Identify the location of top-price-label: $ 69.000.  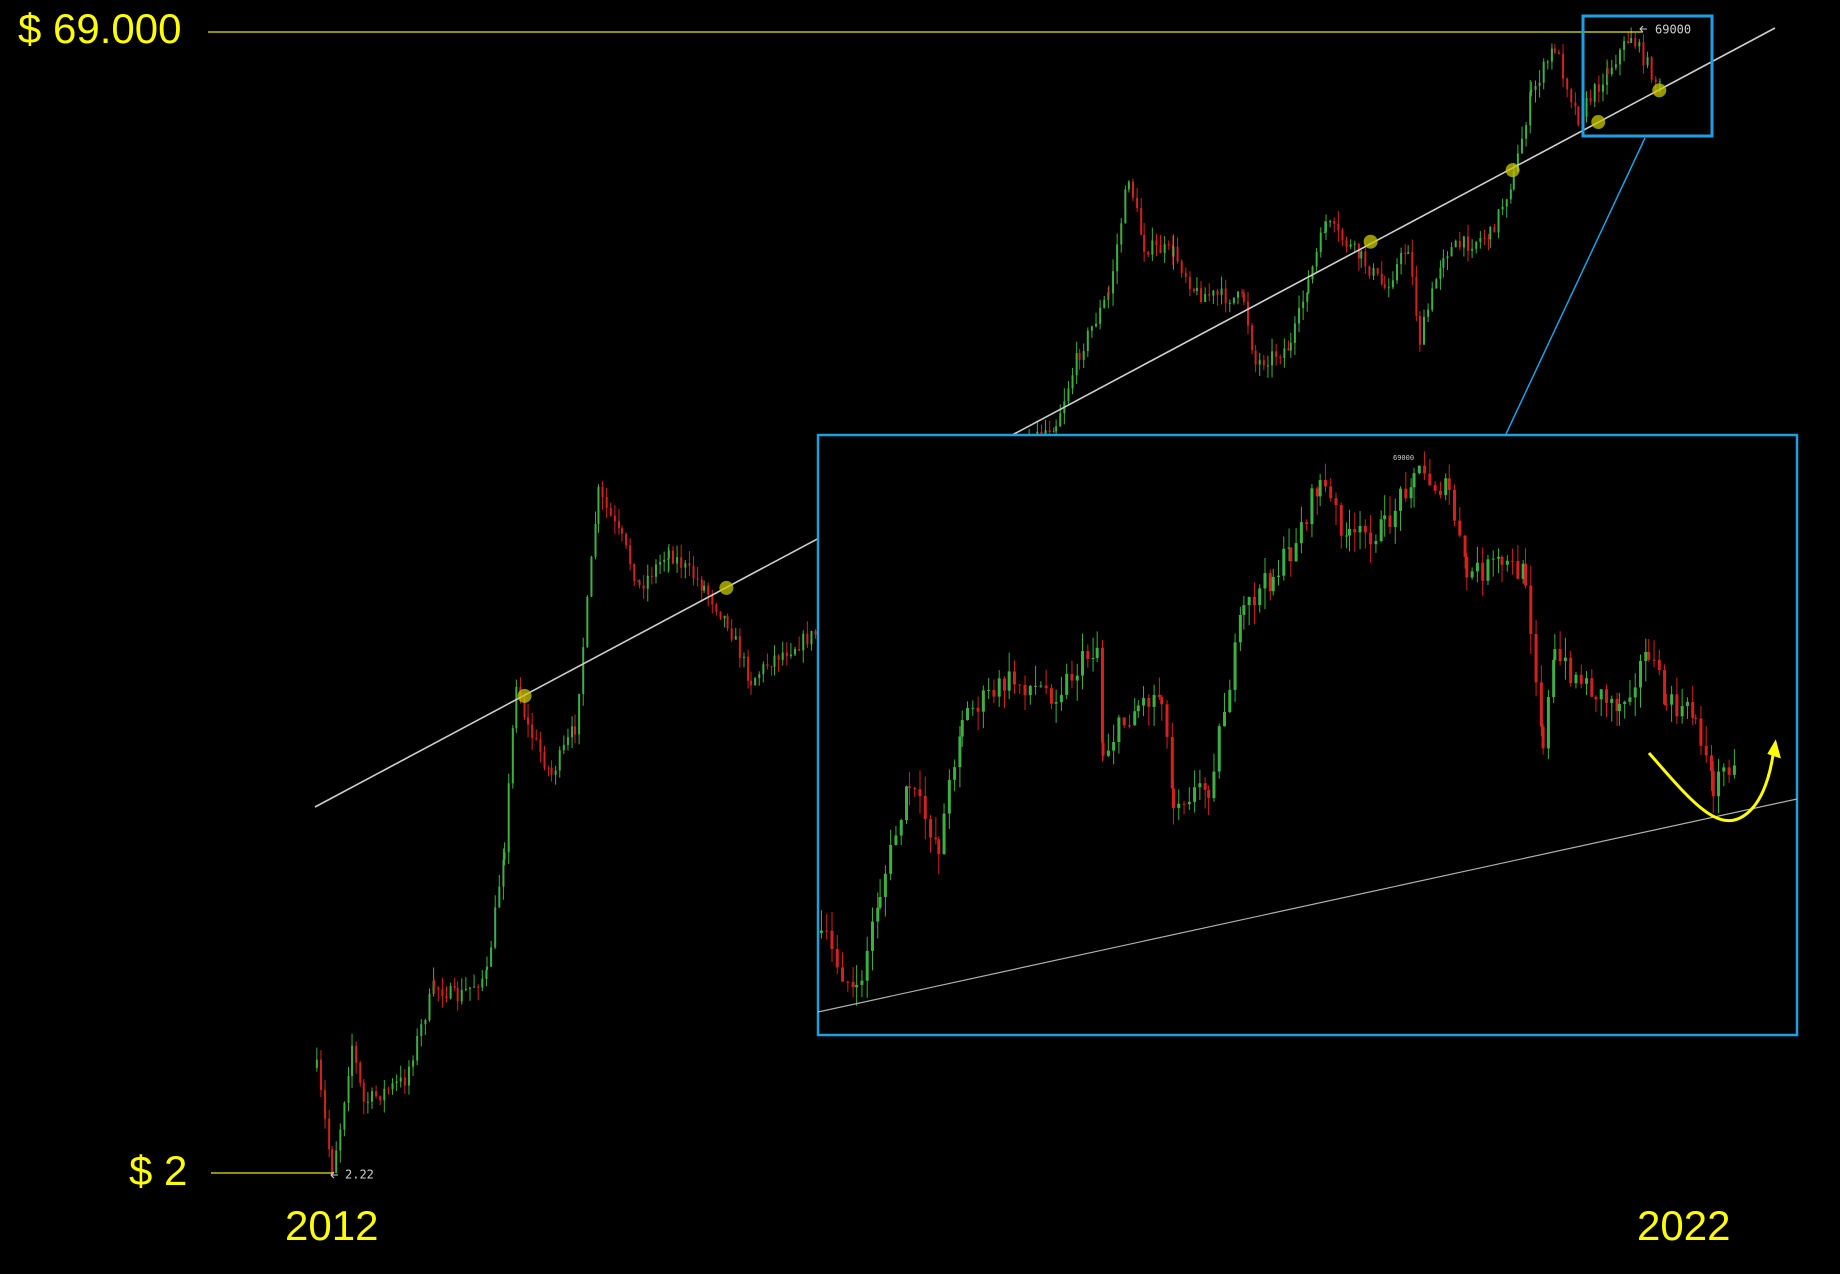
(100, 28).